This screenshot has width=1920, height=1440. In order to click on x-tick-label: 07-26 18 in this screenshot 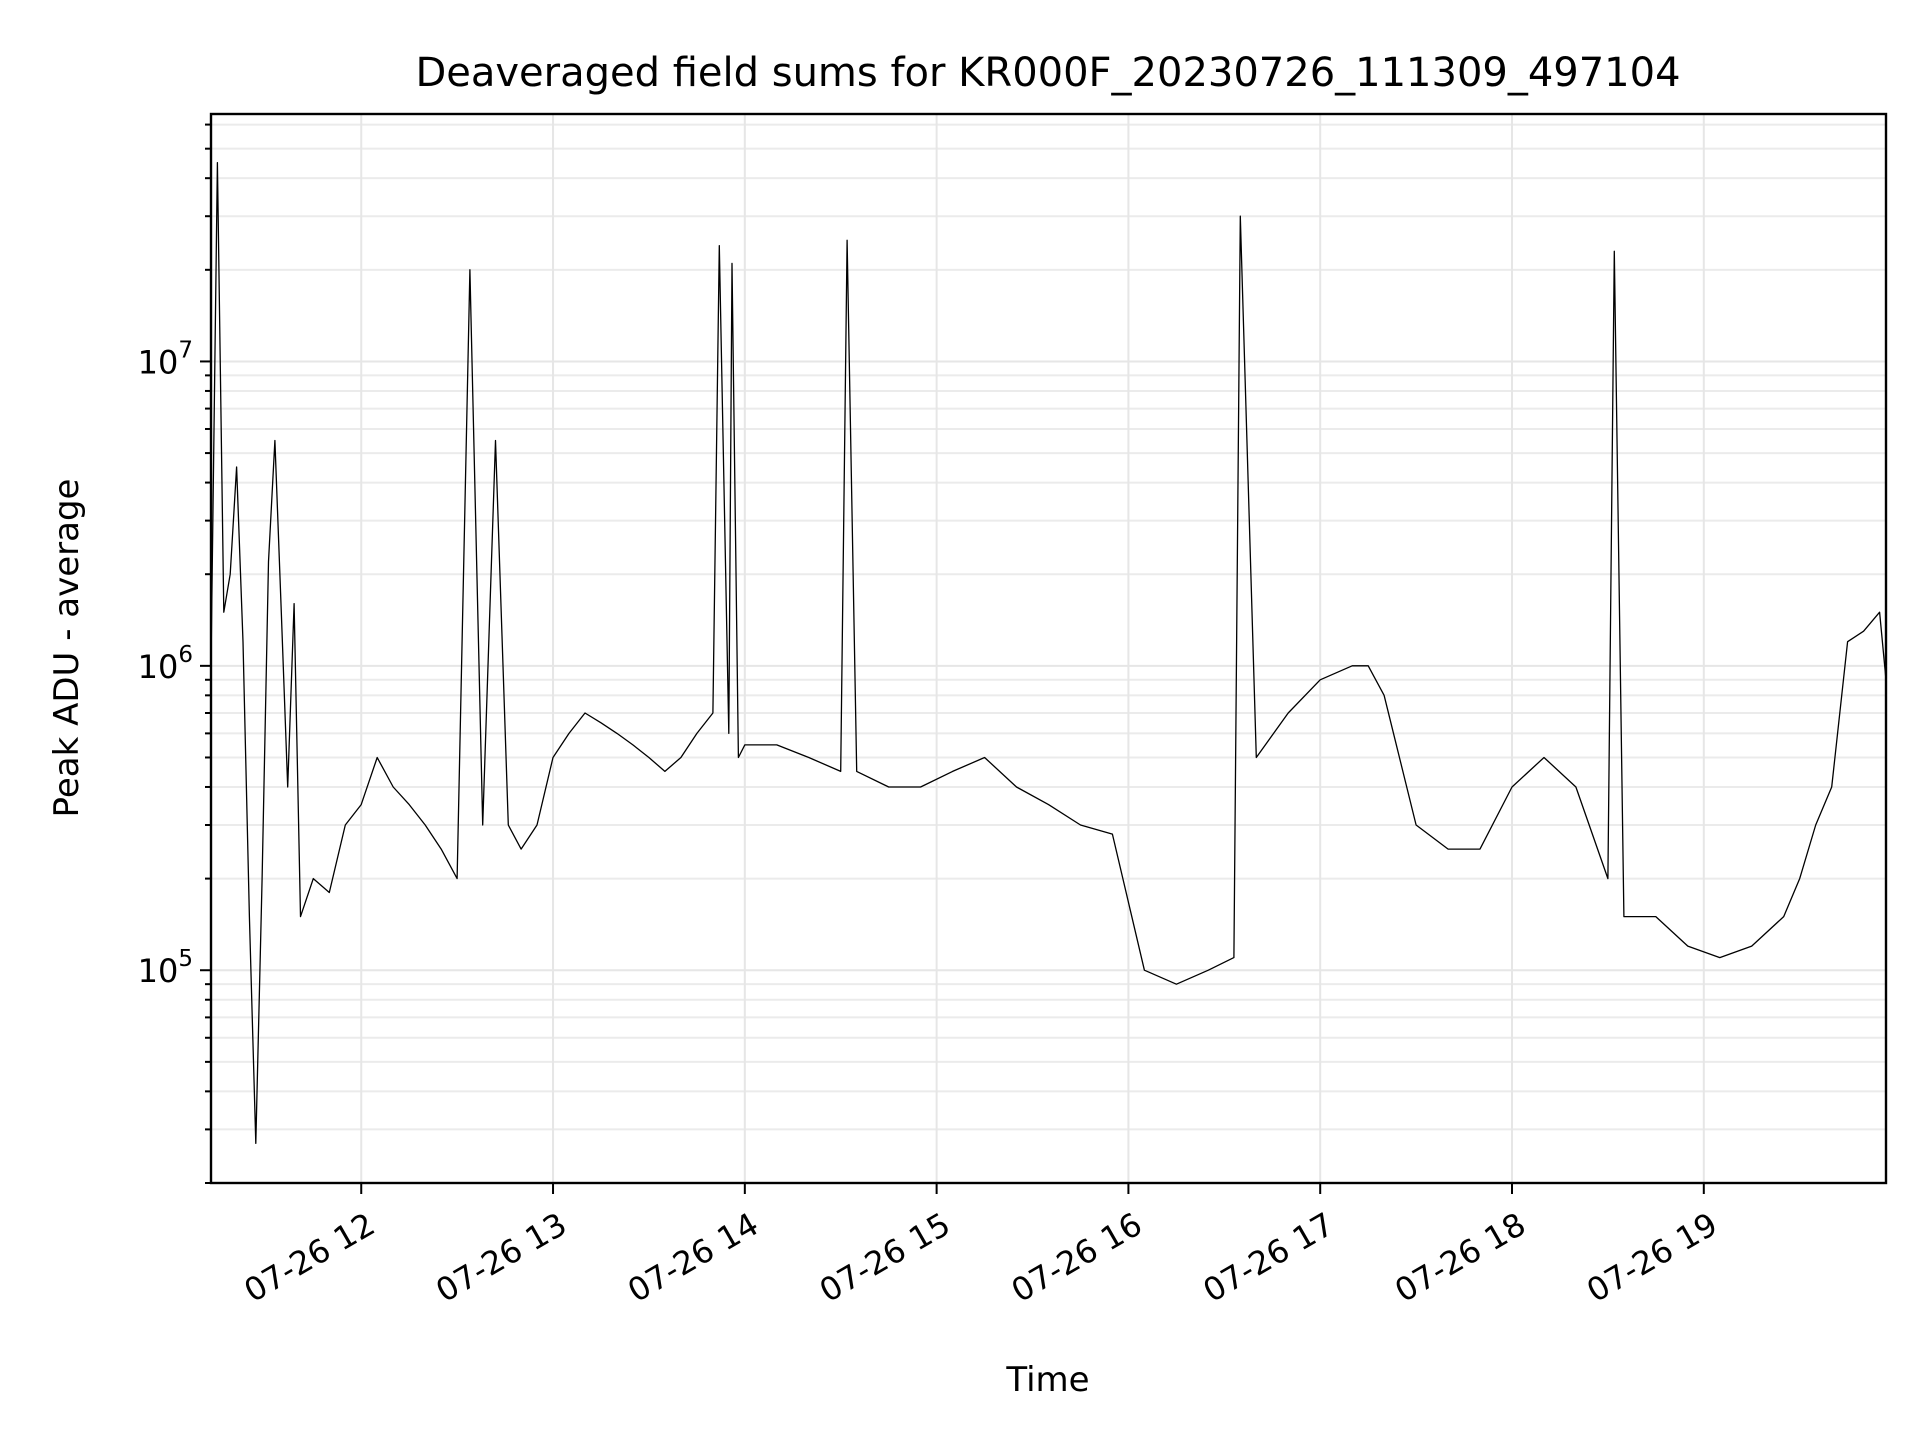, I will do `click(1460, 1257)`.